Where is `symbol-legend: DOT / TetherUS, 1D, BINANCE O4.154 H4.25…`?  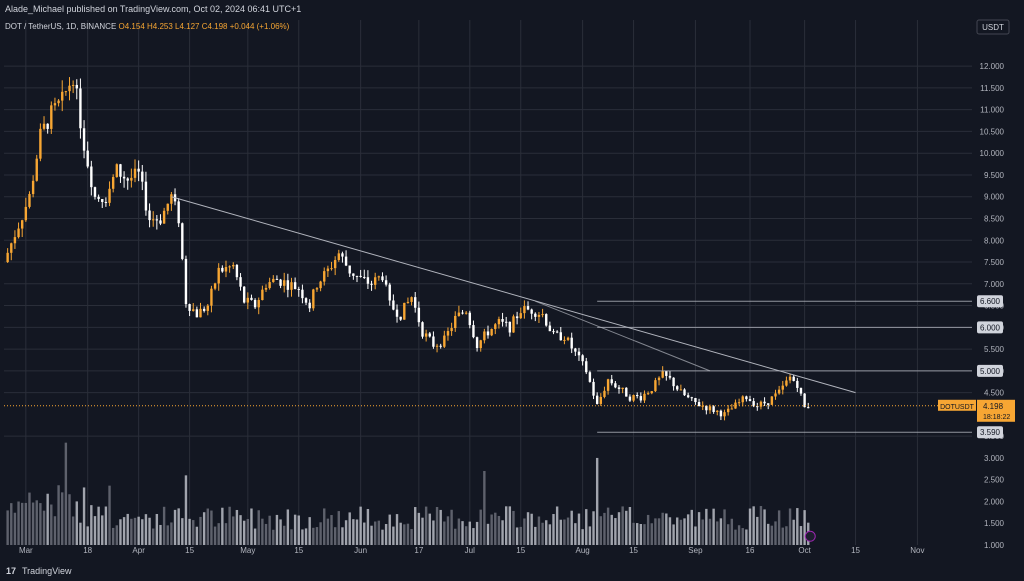
symbol-legend: DOT / TetherUS, 1D, BINANCE O4.154 H4.25… is located at coordinates (147, 26).